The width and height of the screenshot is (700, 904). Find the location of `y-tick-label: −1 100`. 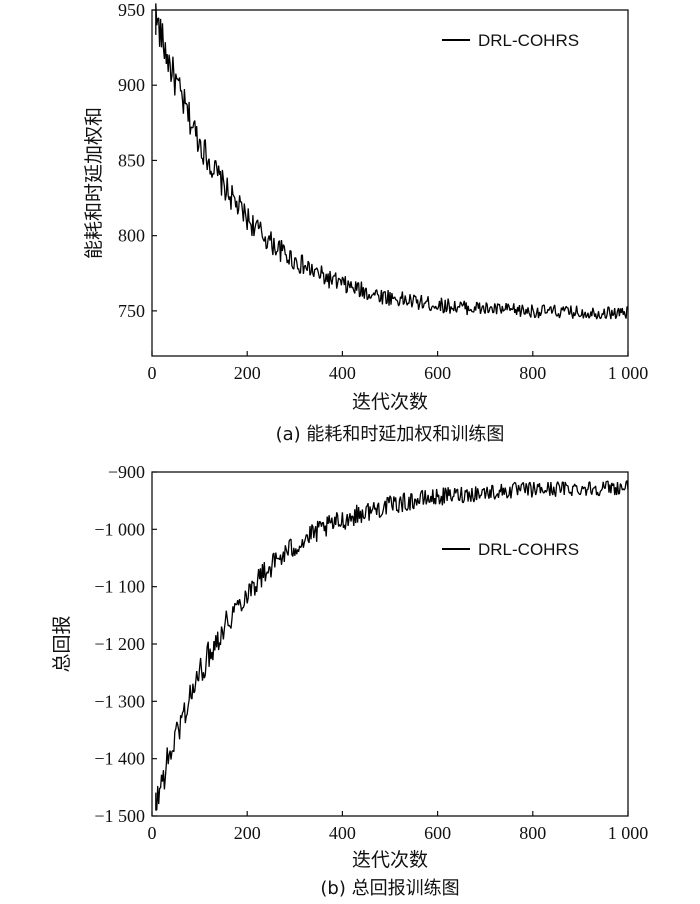

y-tick-label: −1 100 is located at coordinates (119, 587).